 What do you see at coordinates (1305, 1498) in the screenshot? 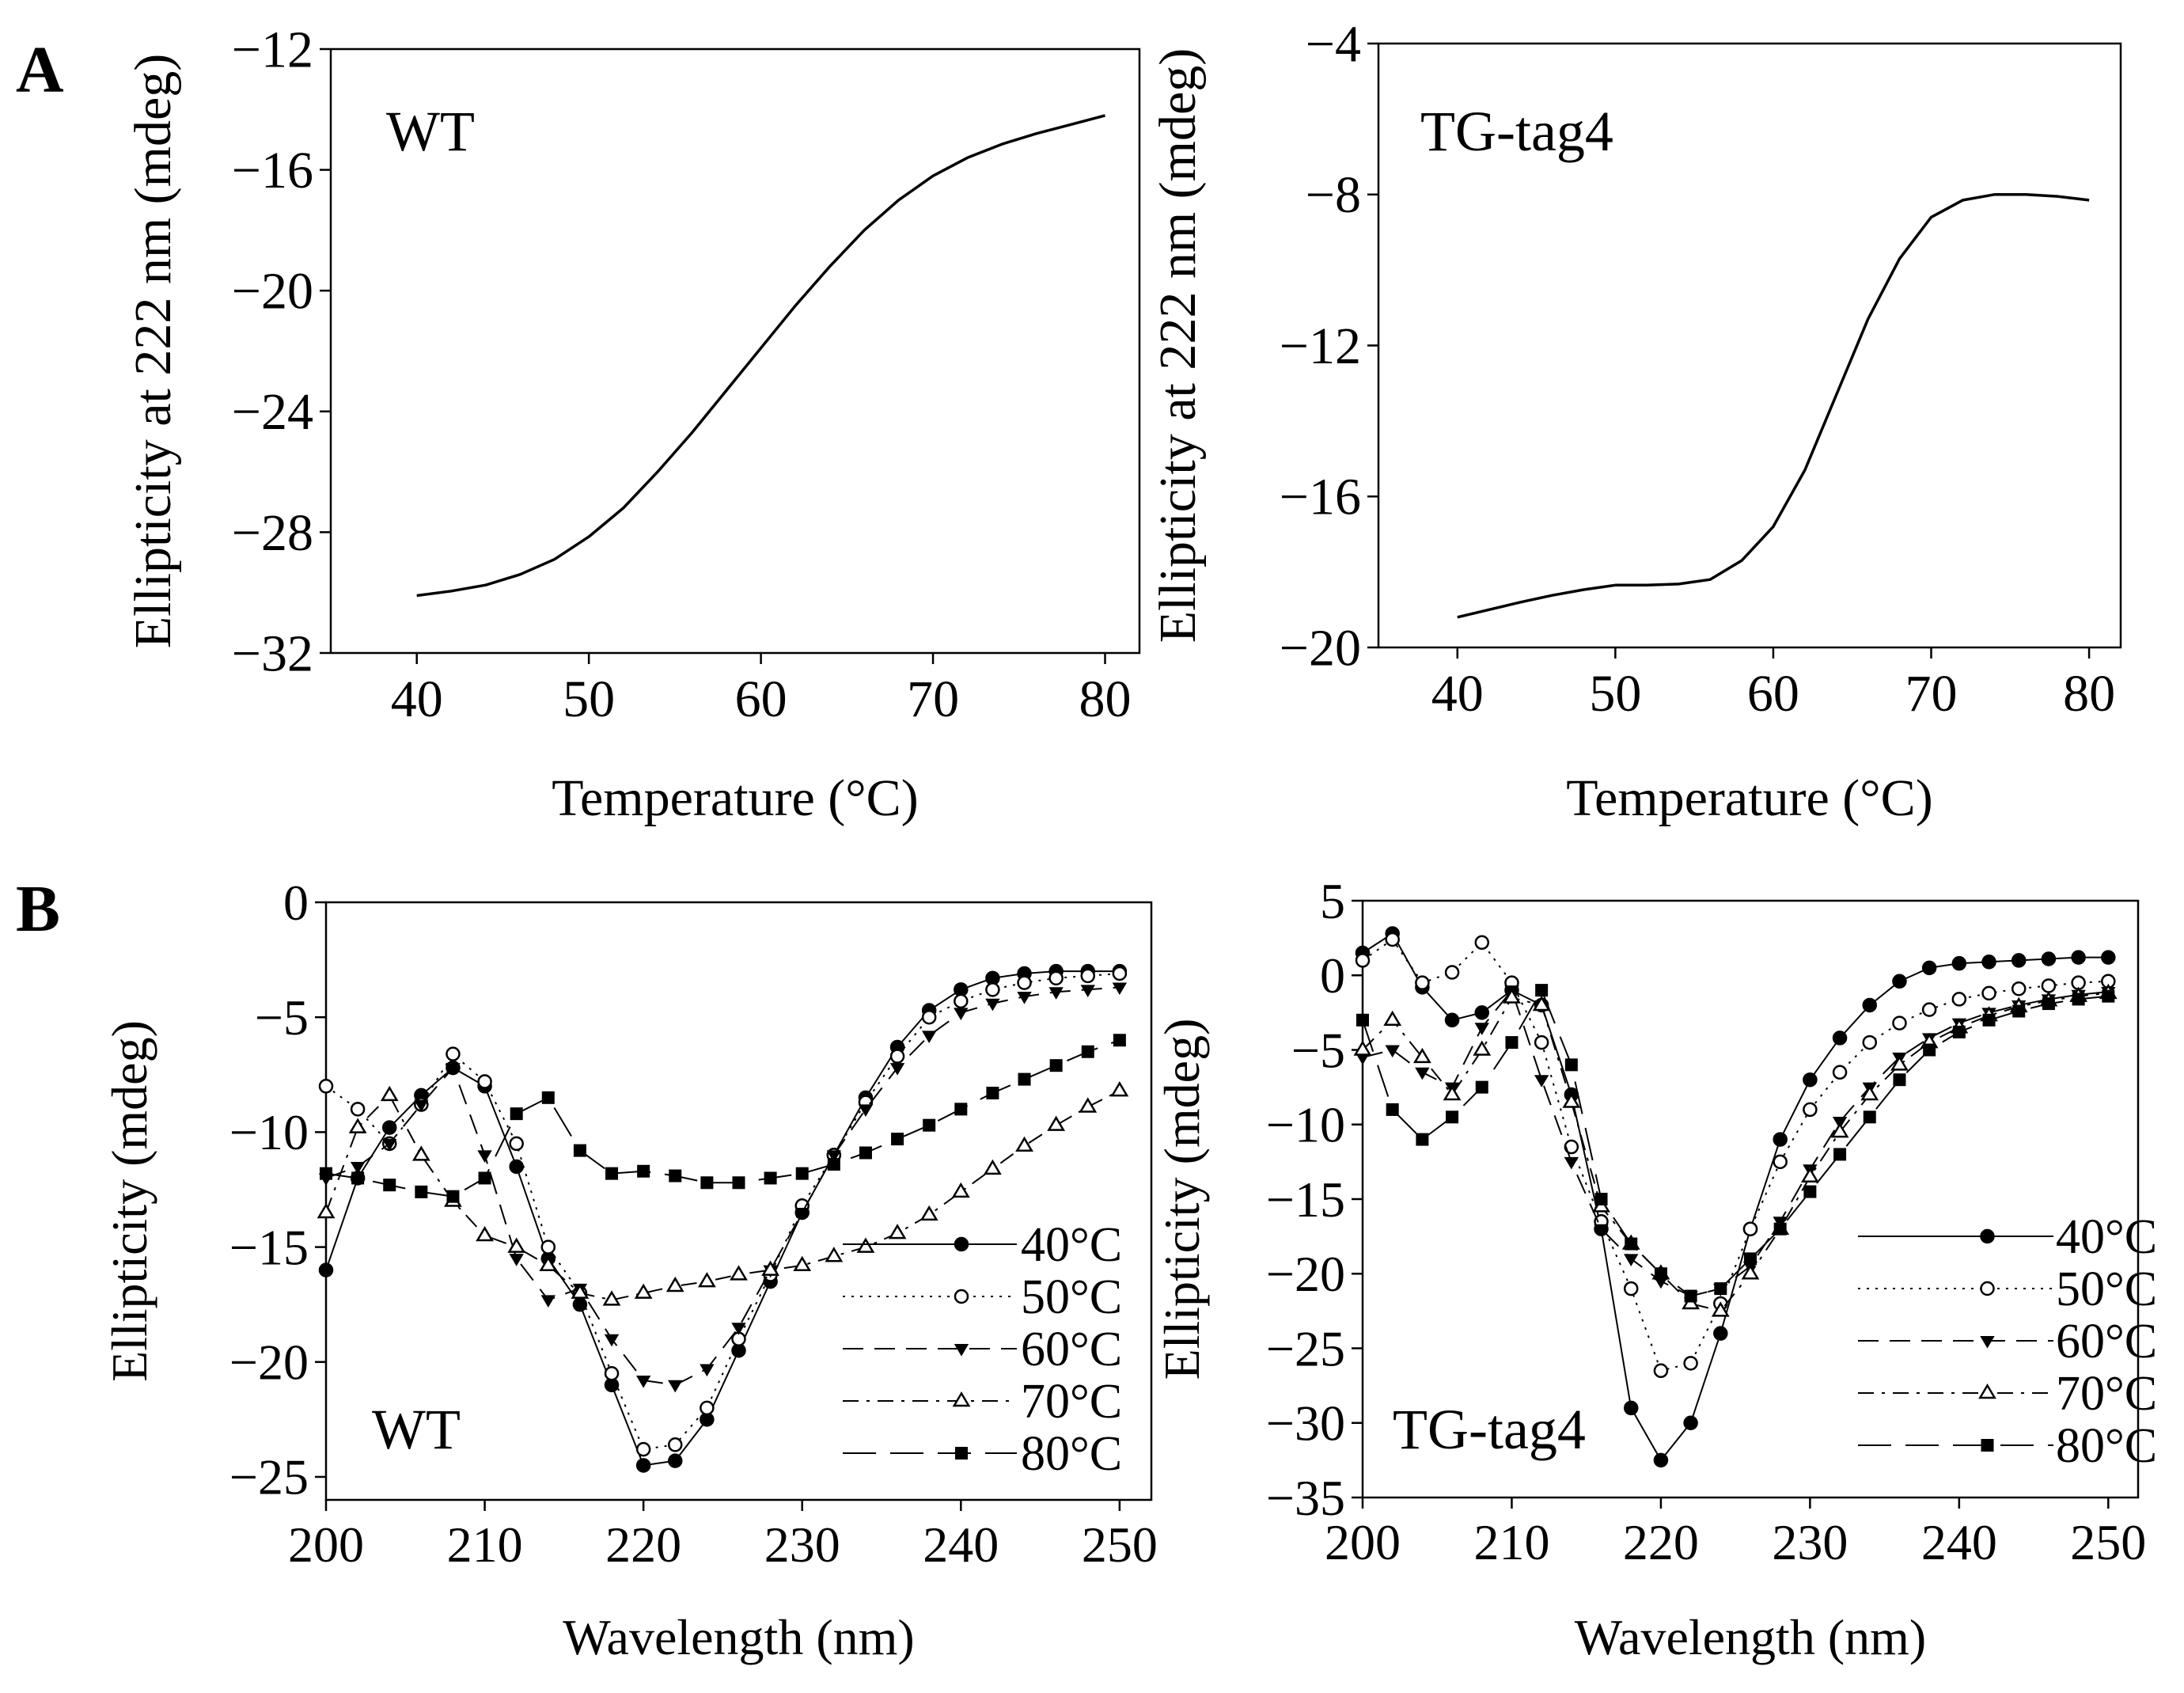
I see `y-tick-label: −35` at bounding box center [1305, 1498].